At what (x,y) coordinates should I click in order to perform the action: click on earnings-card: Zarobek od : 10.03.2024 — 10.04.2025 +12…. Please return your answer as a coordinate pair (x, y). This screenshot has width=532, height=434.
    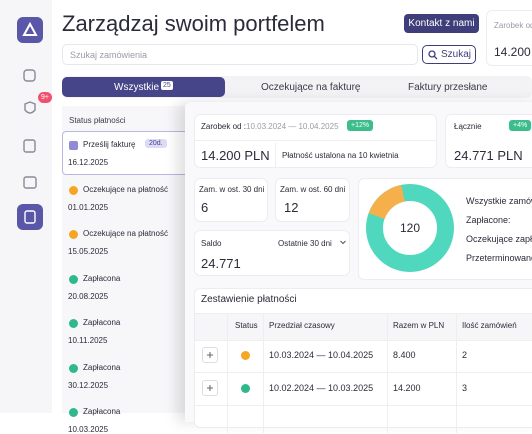
    Looking at the image, I should click on (315, 141).